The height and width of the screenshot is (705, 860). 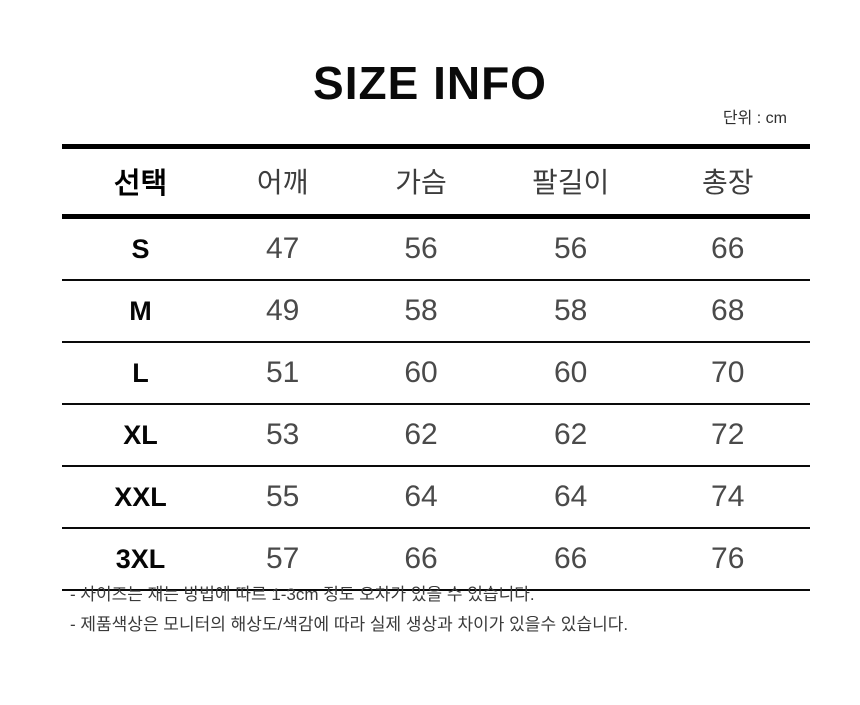 What do you see at coordinates (141, 181) in the screenshot?
I see `column-header-select: 선택` at bounding box center [141, 181].